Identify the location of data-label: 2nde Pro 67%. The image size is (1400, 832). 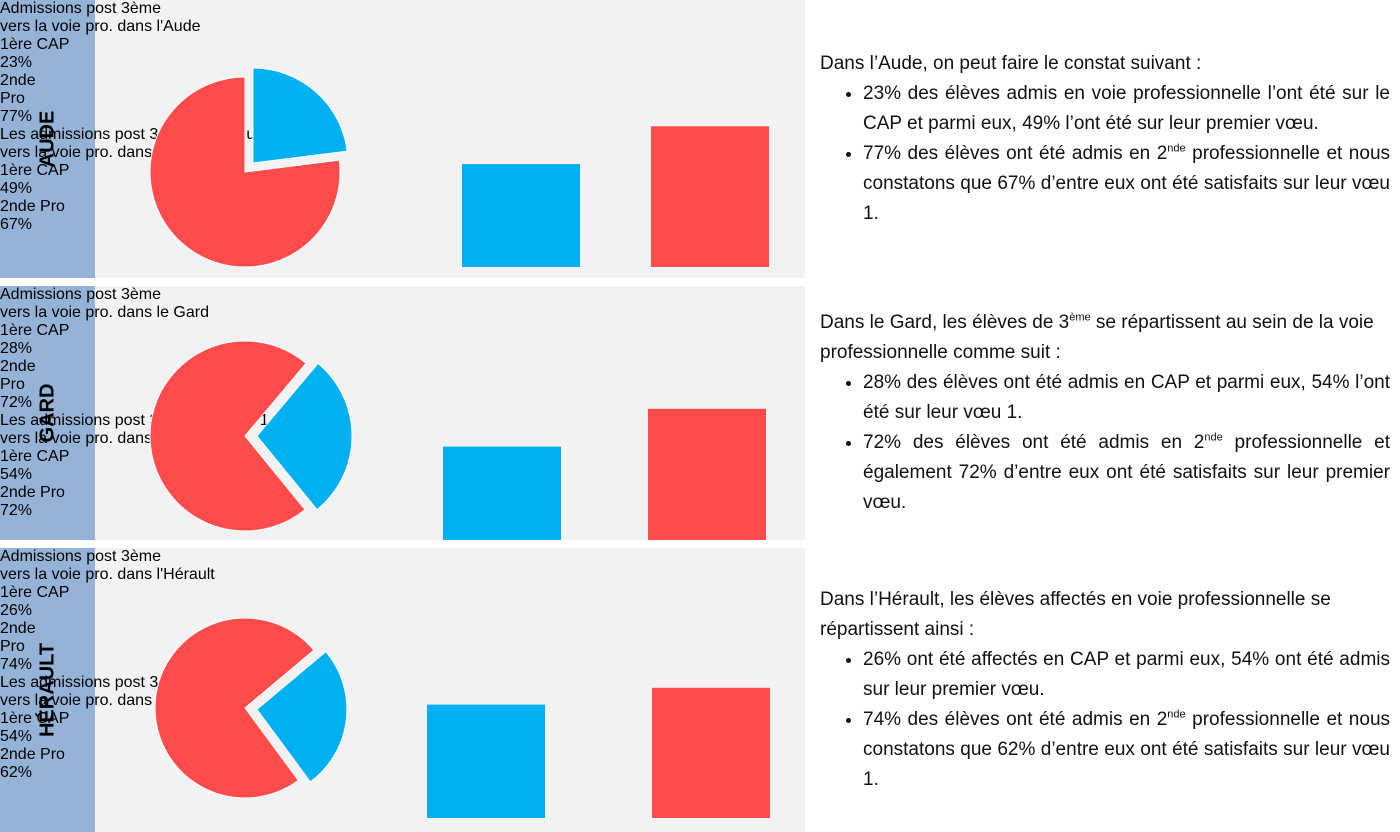
(45, 216).